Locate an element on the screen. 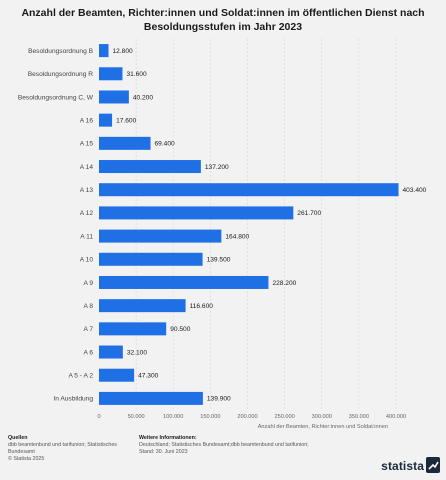 The image size is (446, 480). x-tick-label: 150.000 is located at coordinates (210, 417).